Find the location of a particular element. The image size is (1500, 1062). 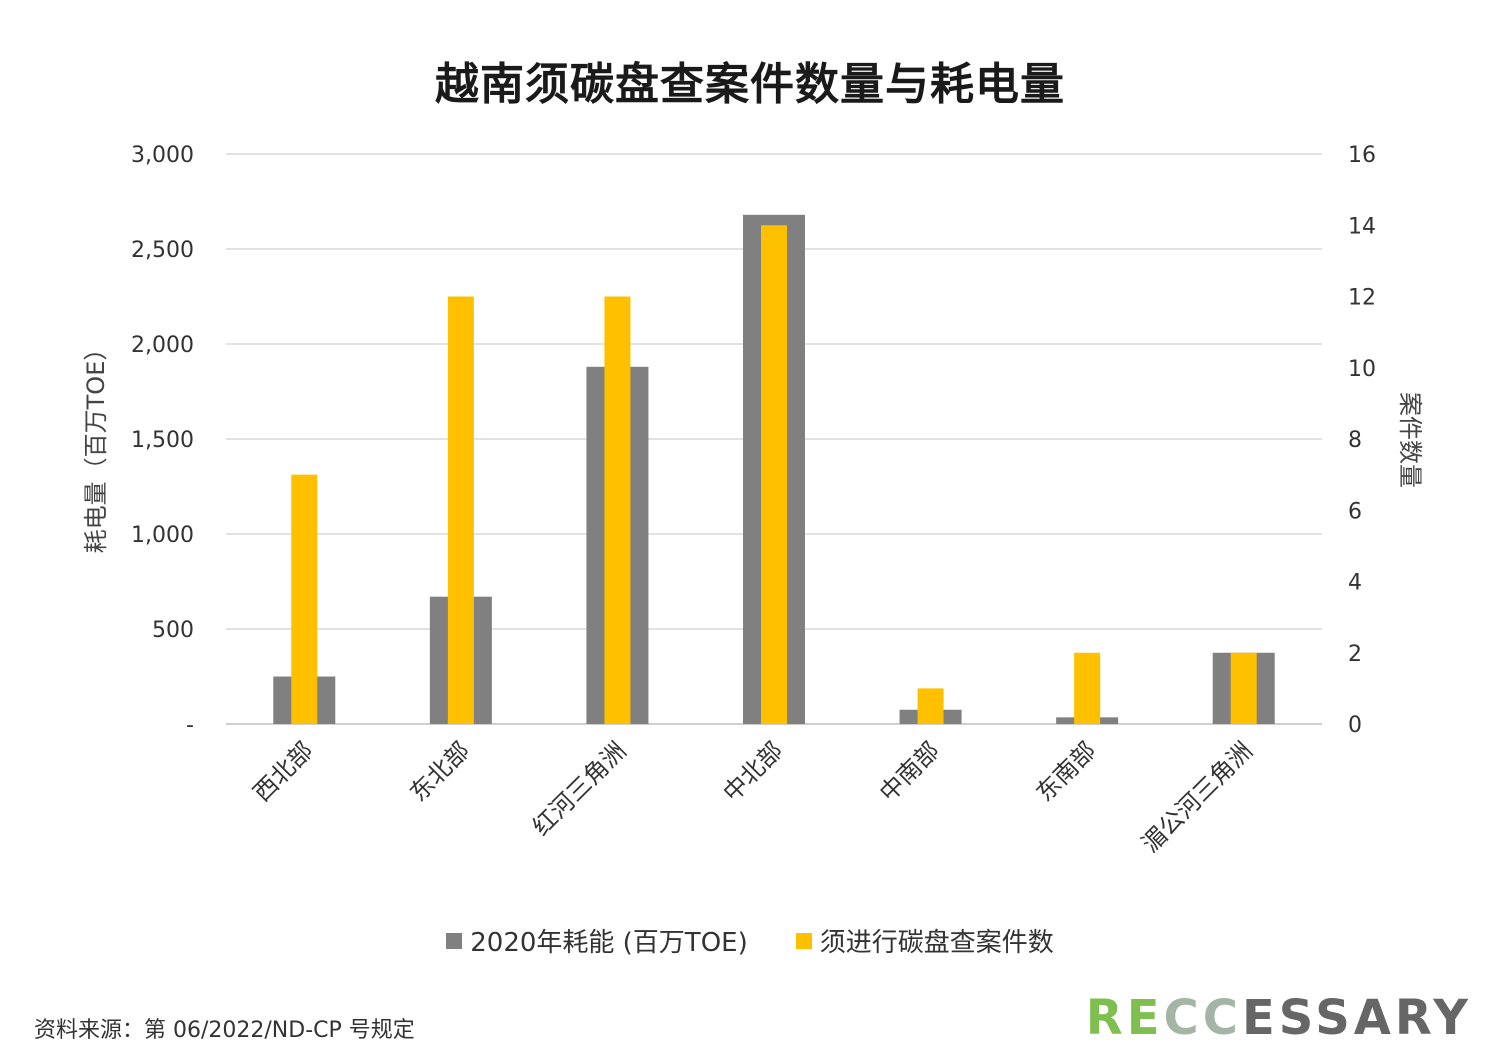

legend-swatch-cases is located at coordinates (803, 940).